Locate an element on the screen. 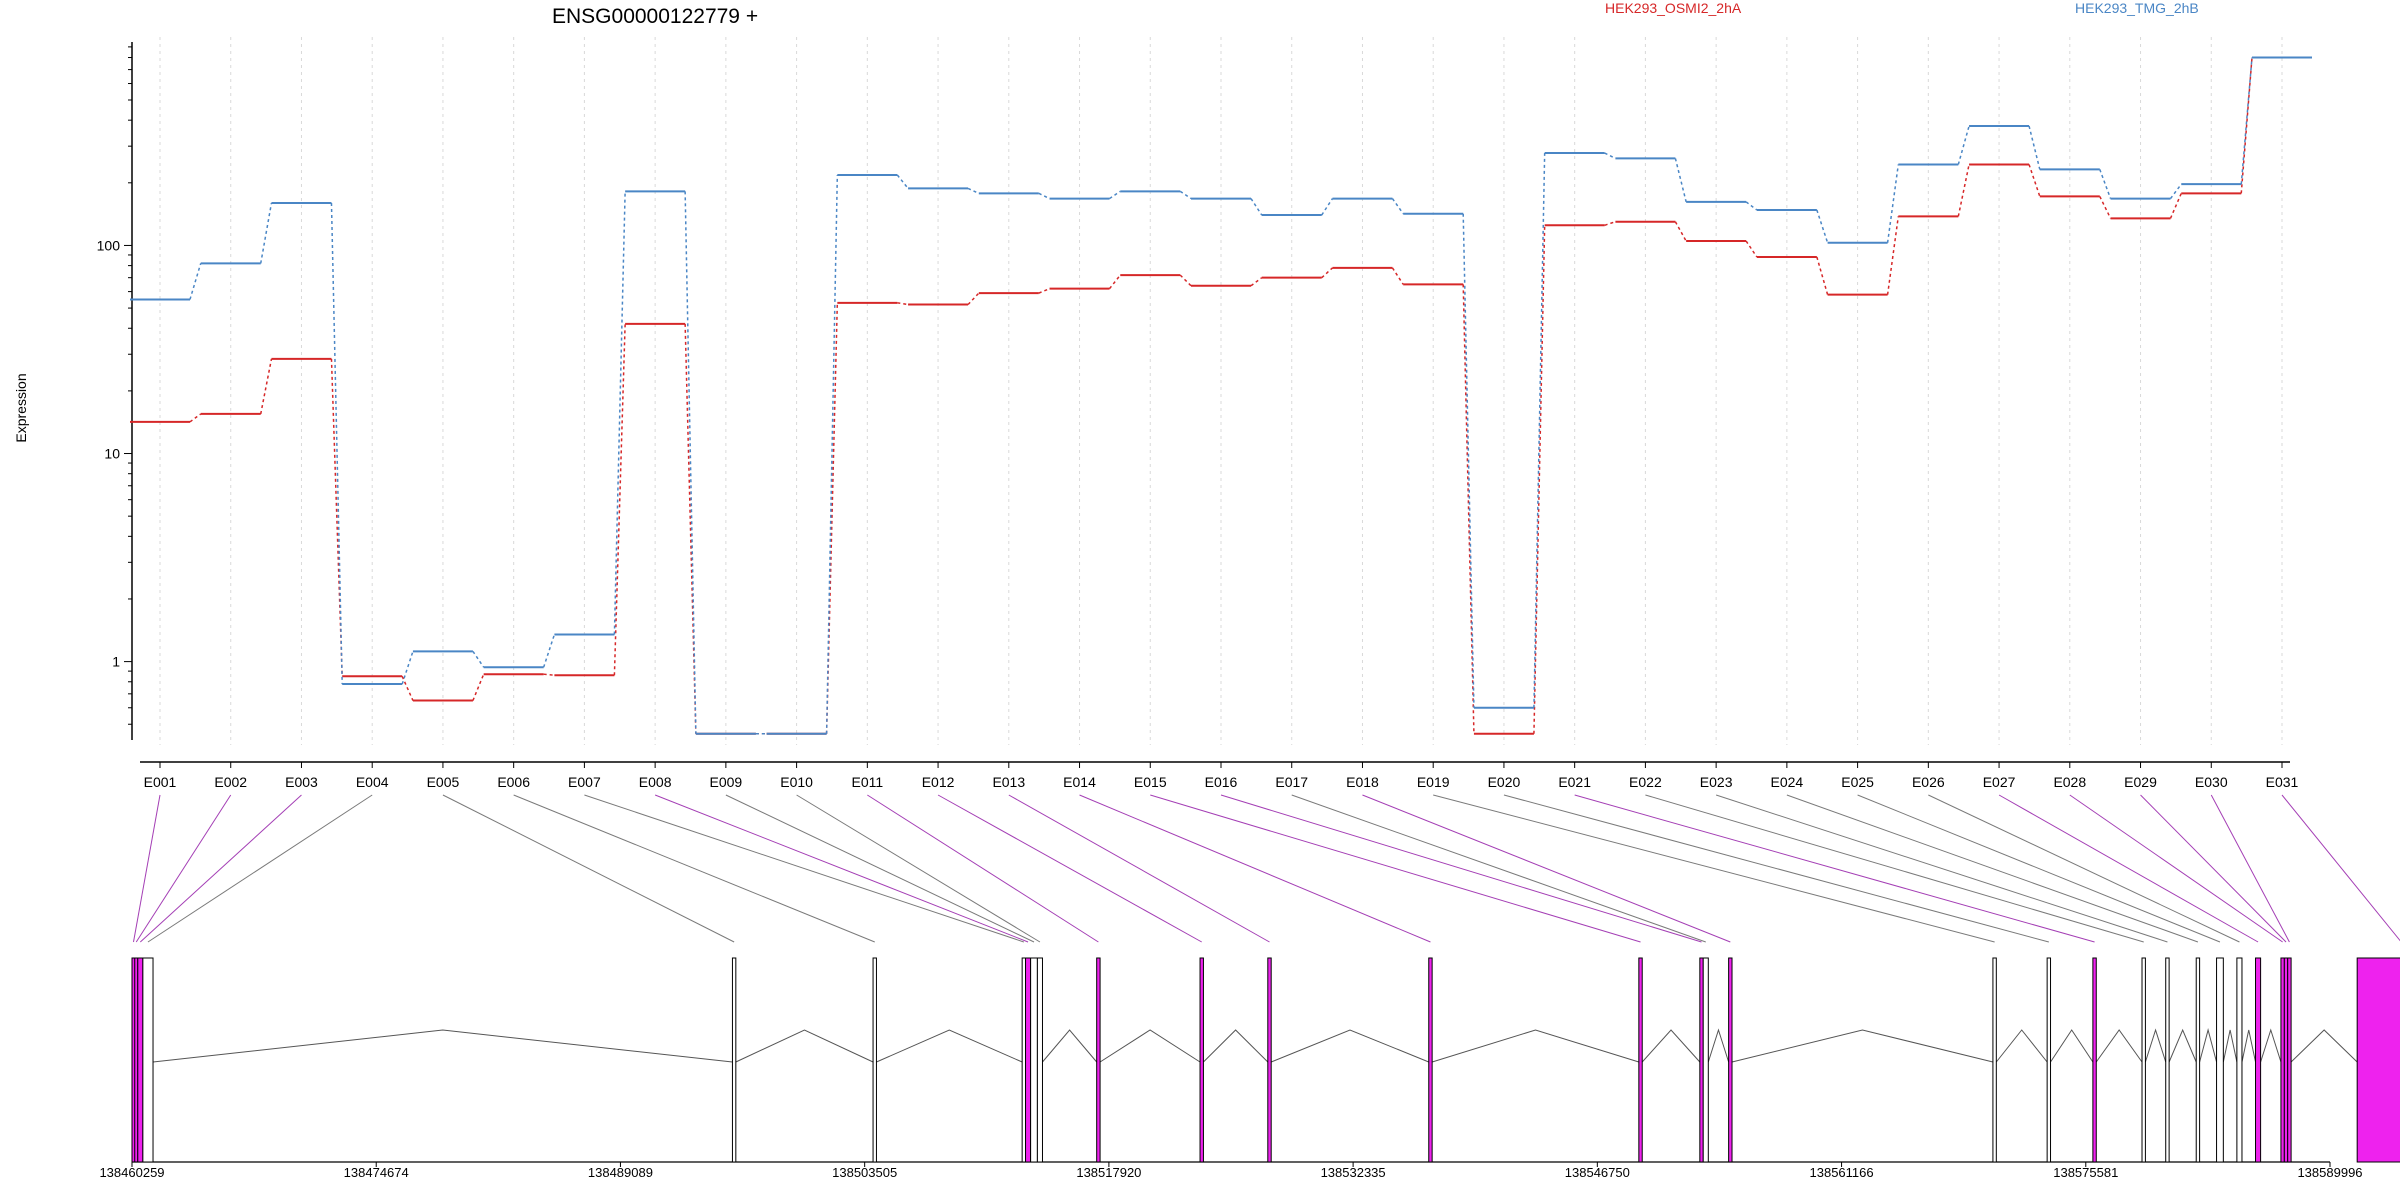 The width and height of the screenshot is (2400, 1200). series-1-connector-E010 is located at coordinates (832, 454).